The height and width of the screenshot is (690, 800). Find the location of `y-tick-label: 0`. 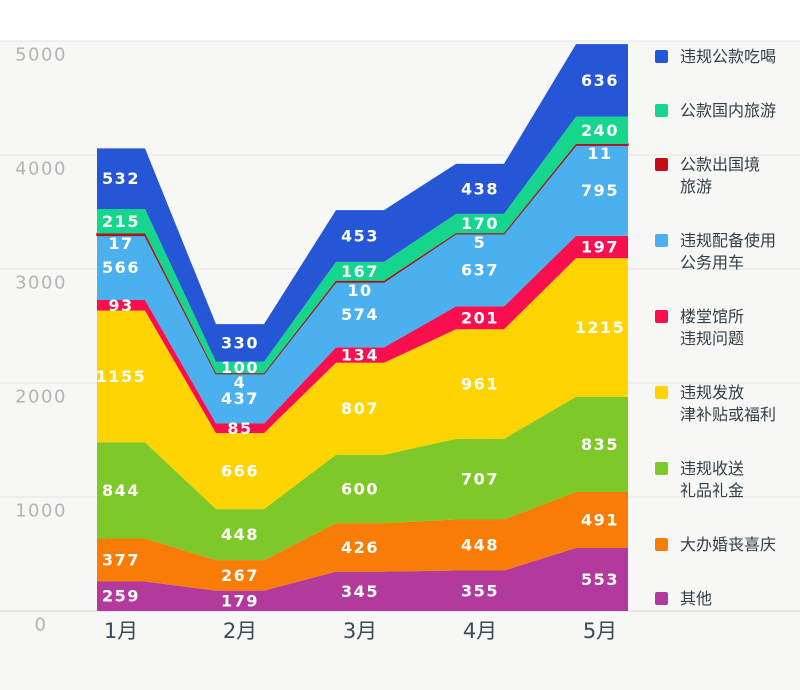

y-tick-label: 0 is located at coordinates (41, 625).